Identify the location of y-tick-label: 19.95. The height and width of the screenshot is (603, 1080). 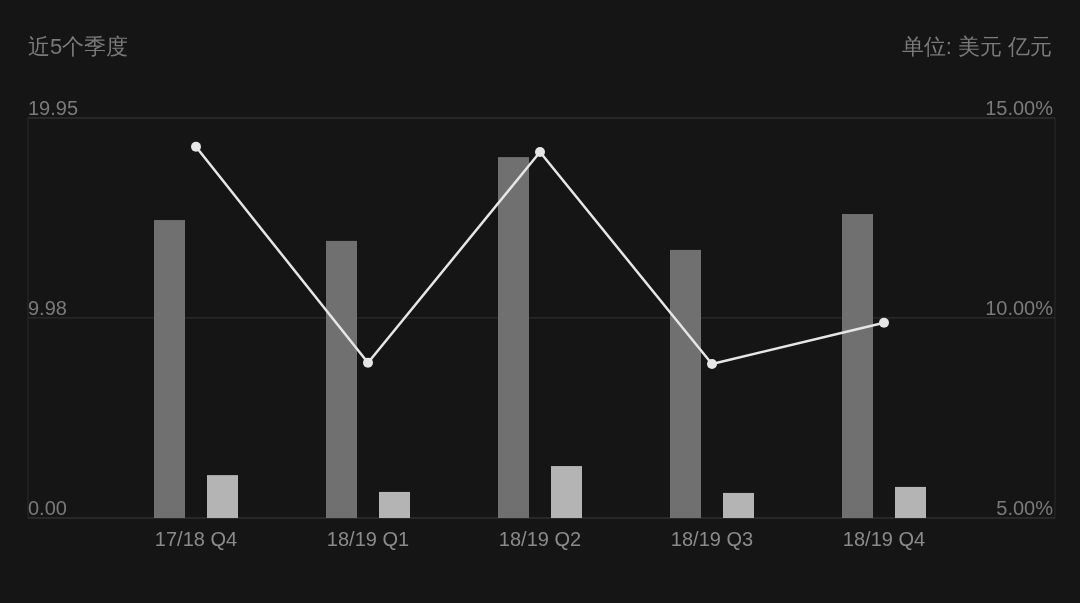
(53, 108).